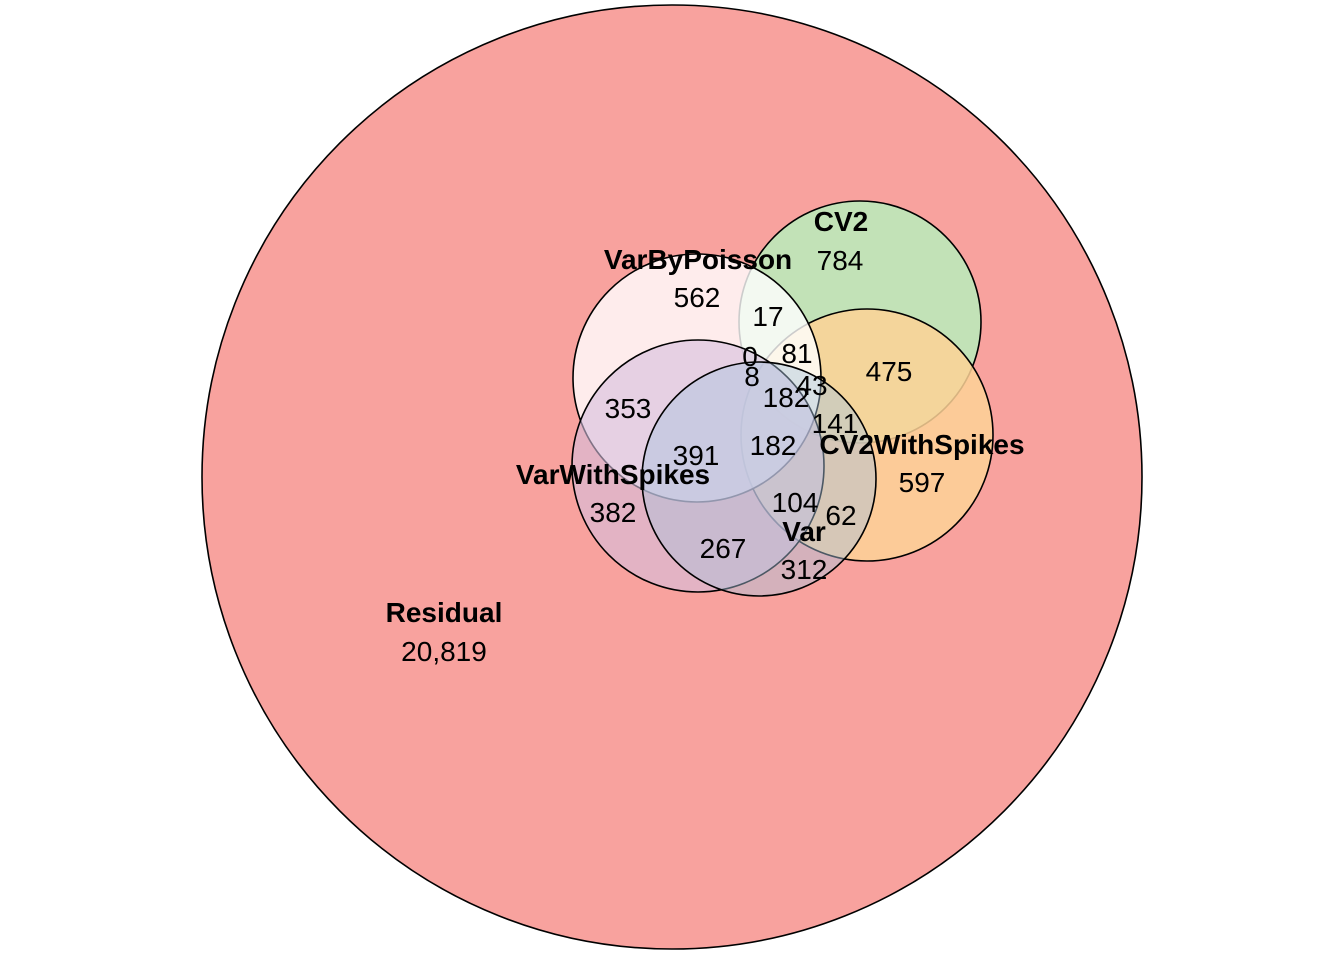 This screenshot has width=1344, height=960. Describe the element at coordinates (804, 531) in the screenshot. I see `var-label: Var` at that location.